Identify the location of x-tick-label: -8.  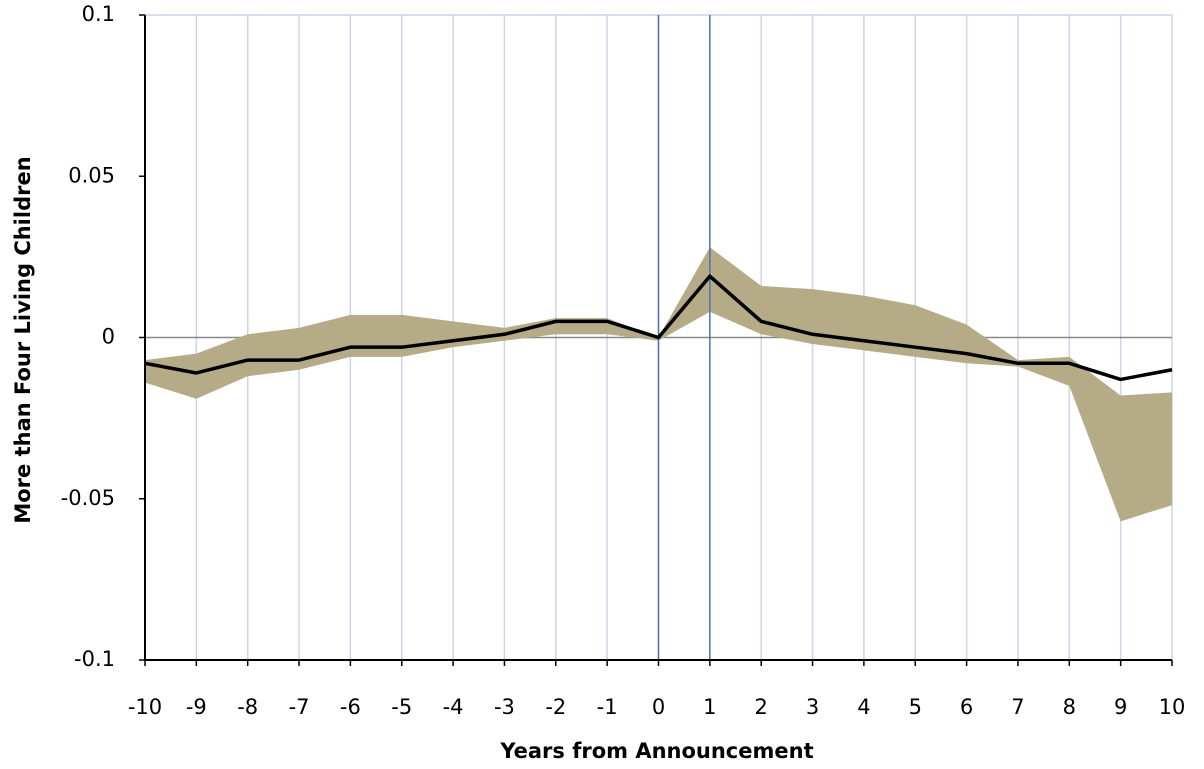
(247, 707).